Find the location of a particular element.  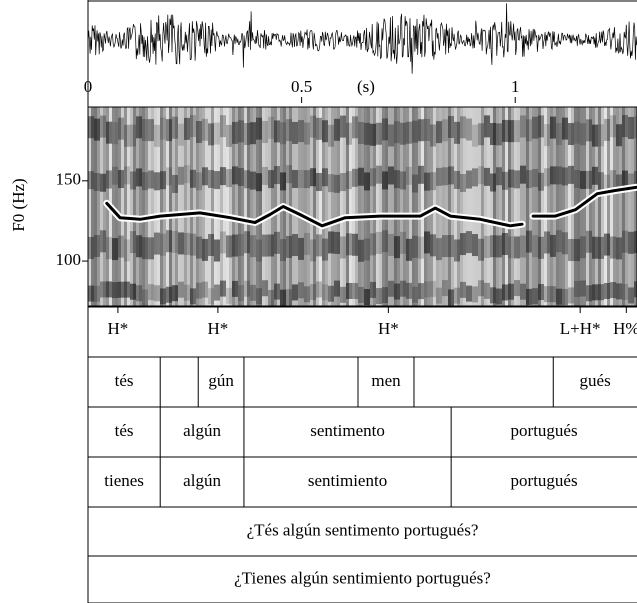

tone-label: H* is located at coordinates (217, 328).